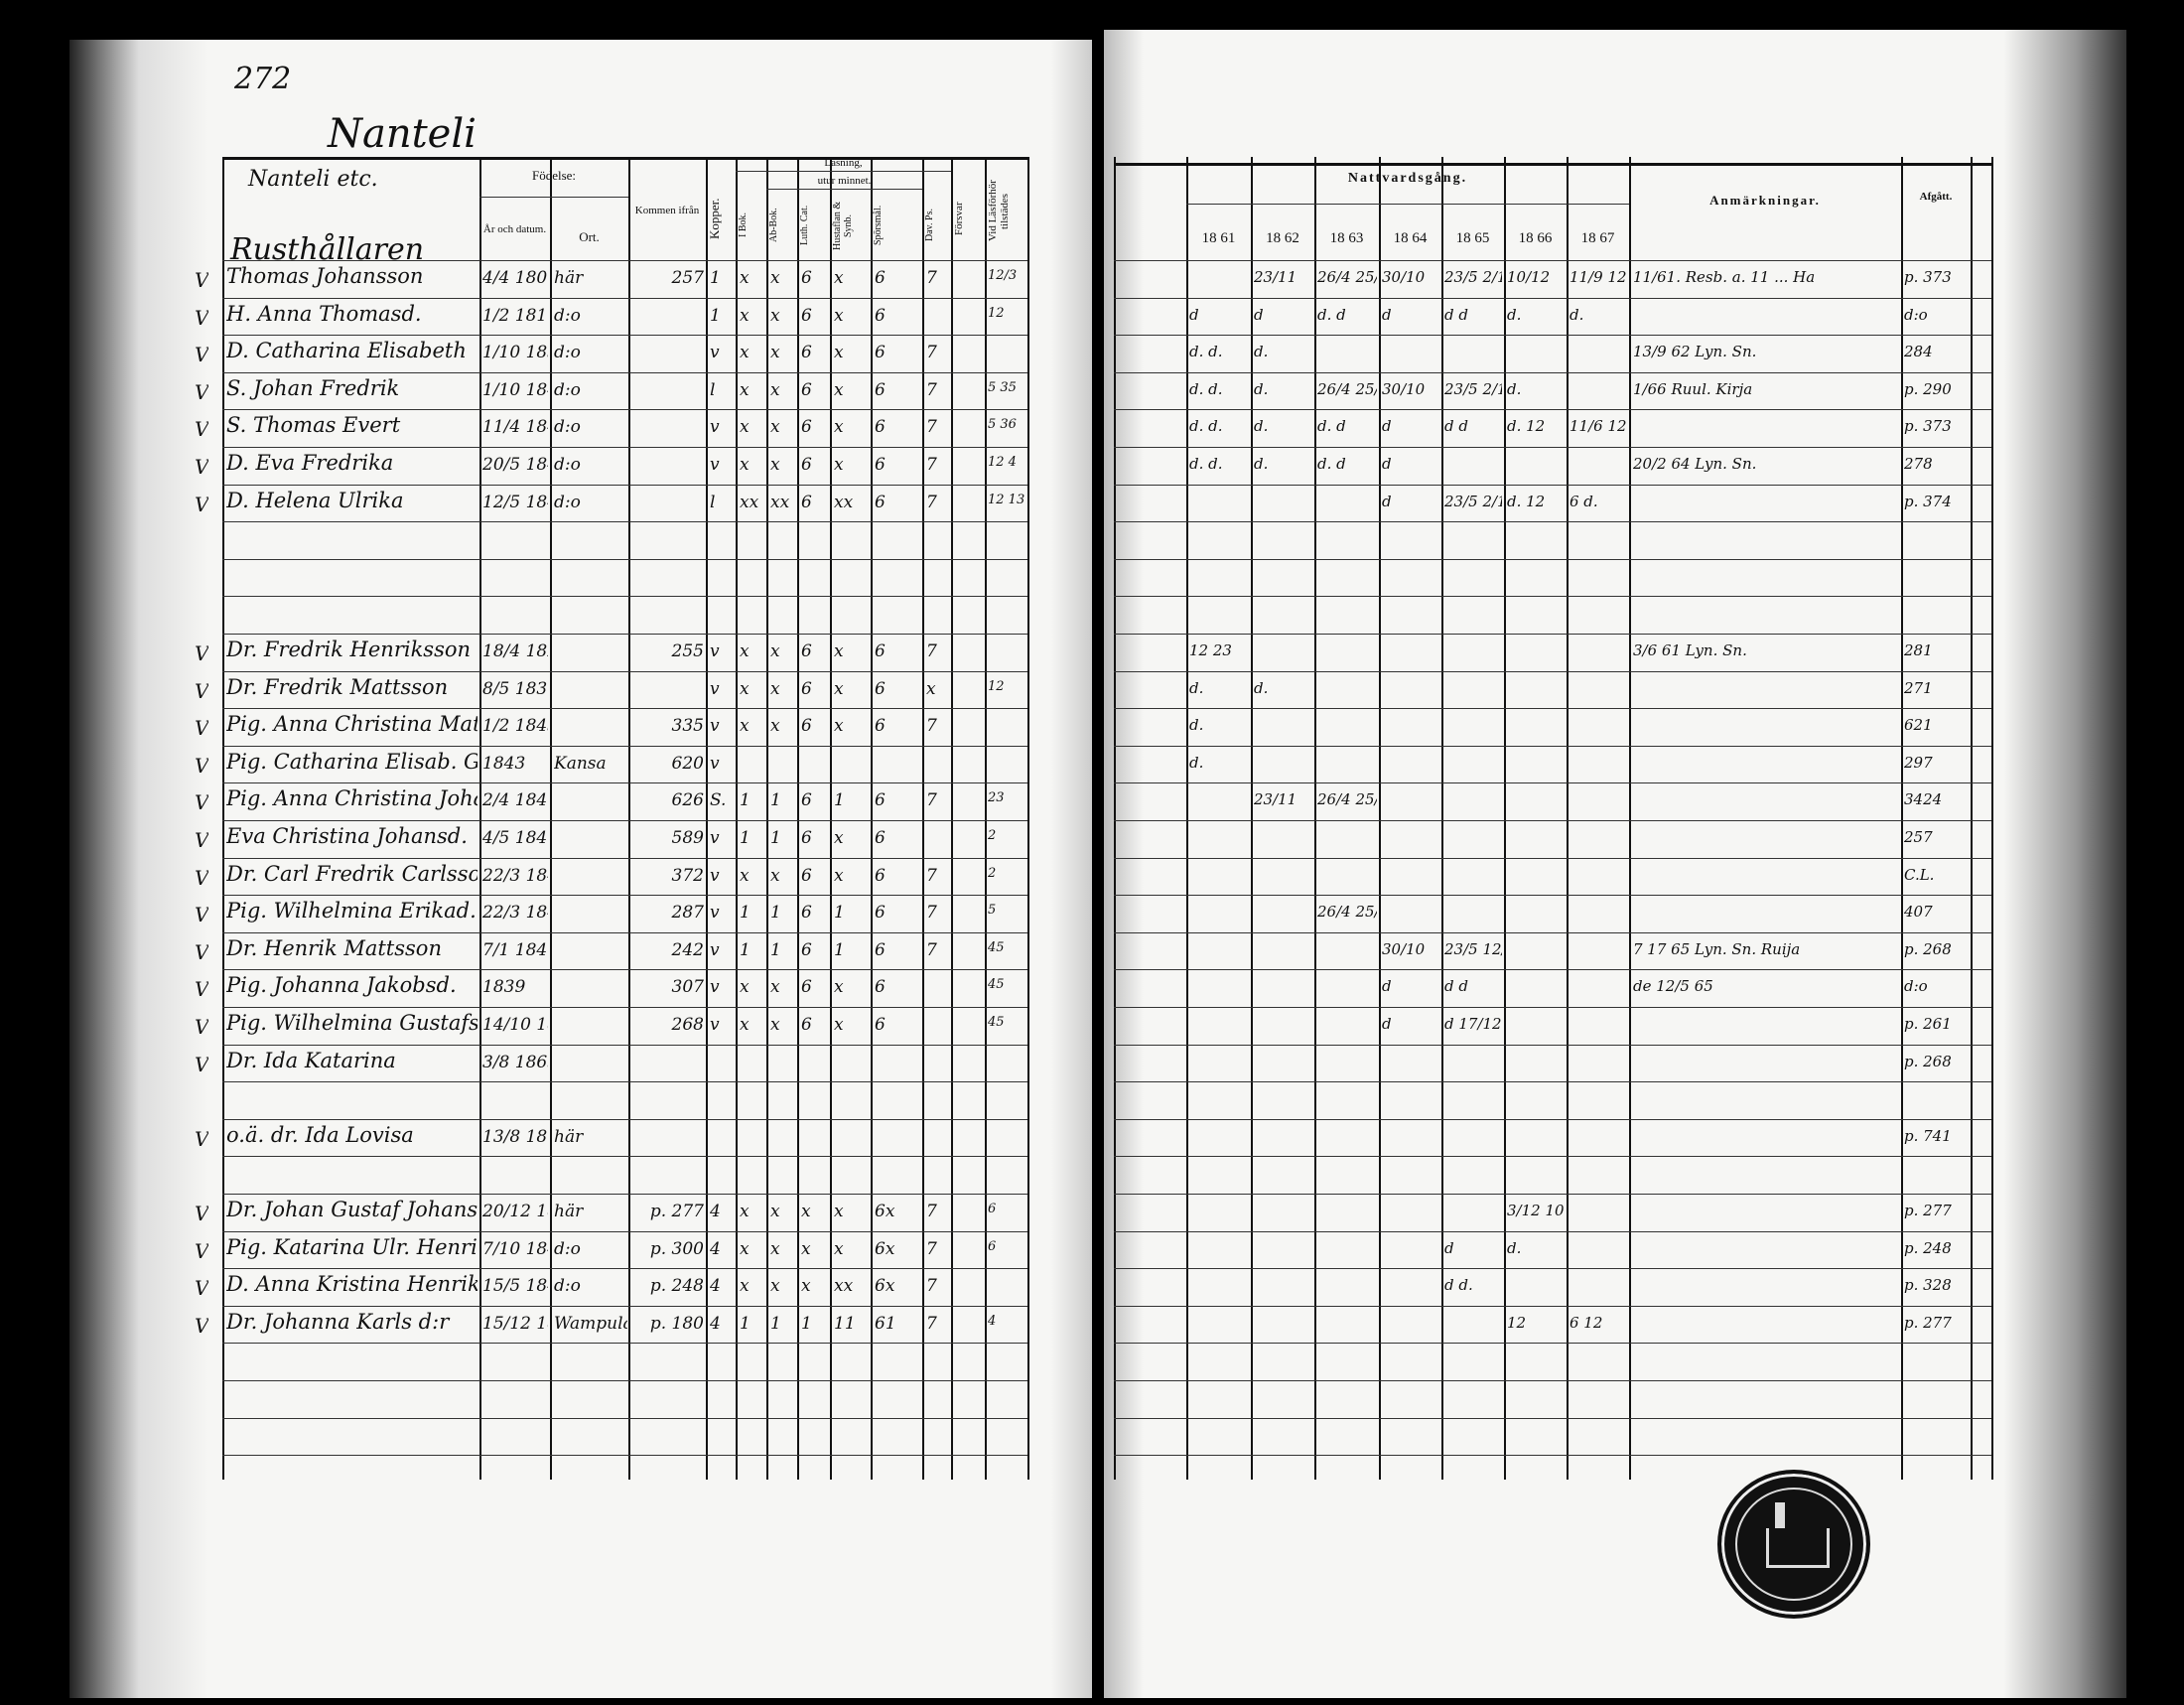 Image resolution: width=2184 pixels, height=1705 pixels. What do you see at coordinates (1928, 501) in the screenshot?
I see `departed-ref: p. 374` at bounding box center [1928, 501].